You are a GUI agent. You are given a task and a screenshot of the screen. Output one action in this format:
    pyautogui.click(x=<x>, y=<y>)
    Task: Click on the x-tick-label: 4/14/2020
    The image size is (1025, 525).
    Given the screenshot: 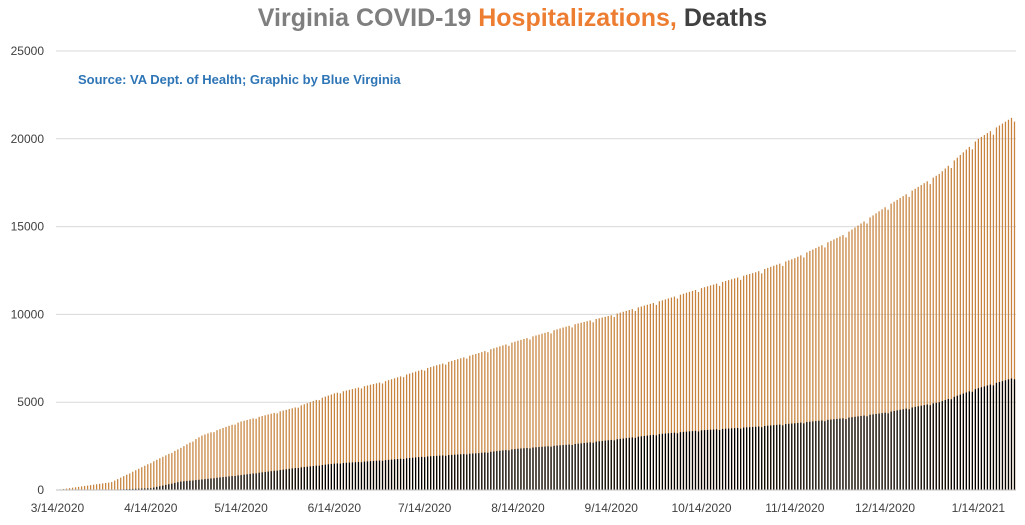 What is the action you would take?
    pyautogui.click(x=151, y=508)
    